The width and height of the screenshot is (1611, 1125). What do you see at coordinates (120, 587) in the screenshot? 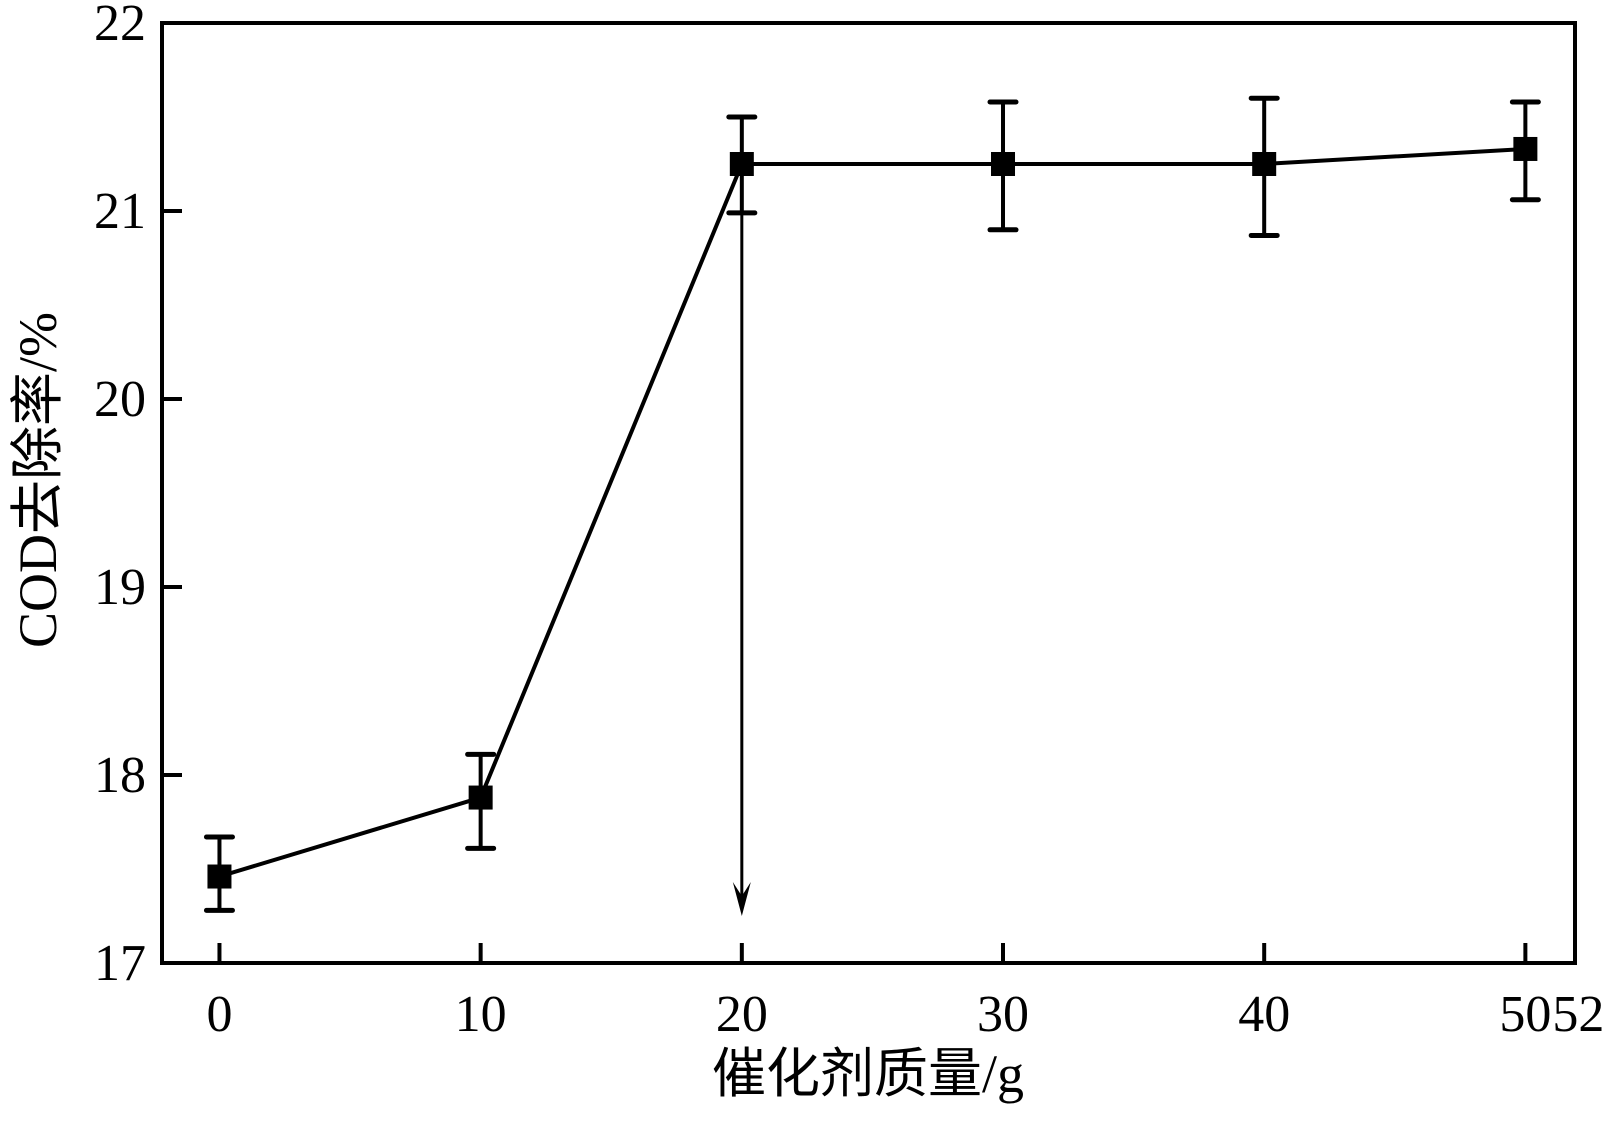
I see `y-tick-label: 19` at bounding box center [120, 587].